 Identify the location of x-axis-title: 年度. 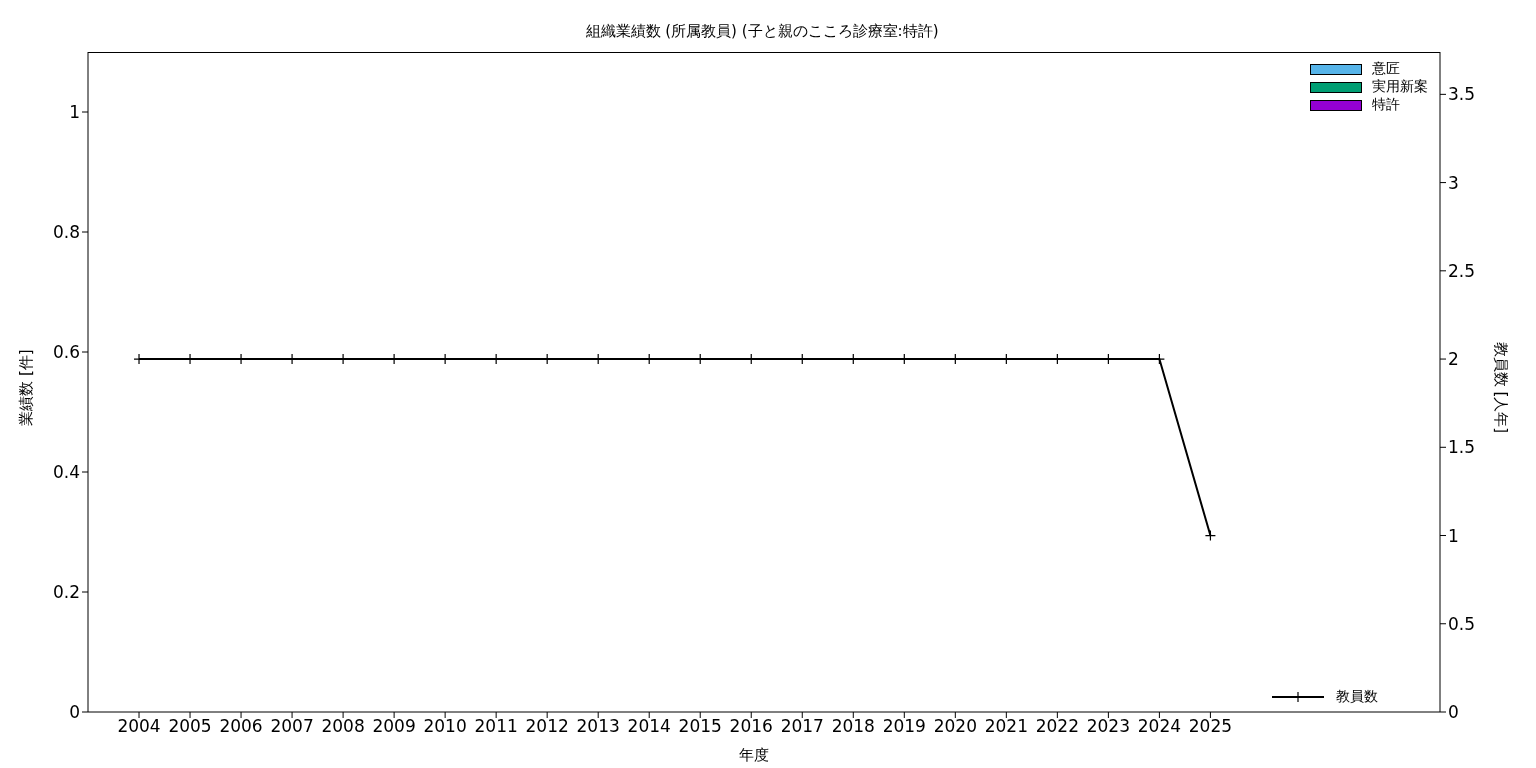
(754, 755).